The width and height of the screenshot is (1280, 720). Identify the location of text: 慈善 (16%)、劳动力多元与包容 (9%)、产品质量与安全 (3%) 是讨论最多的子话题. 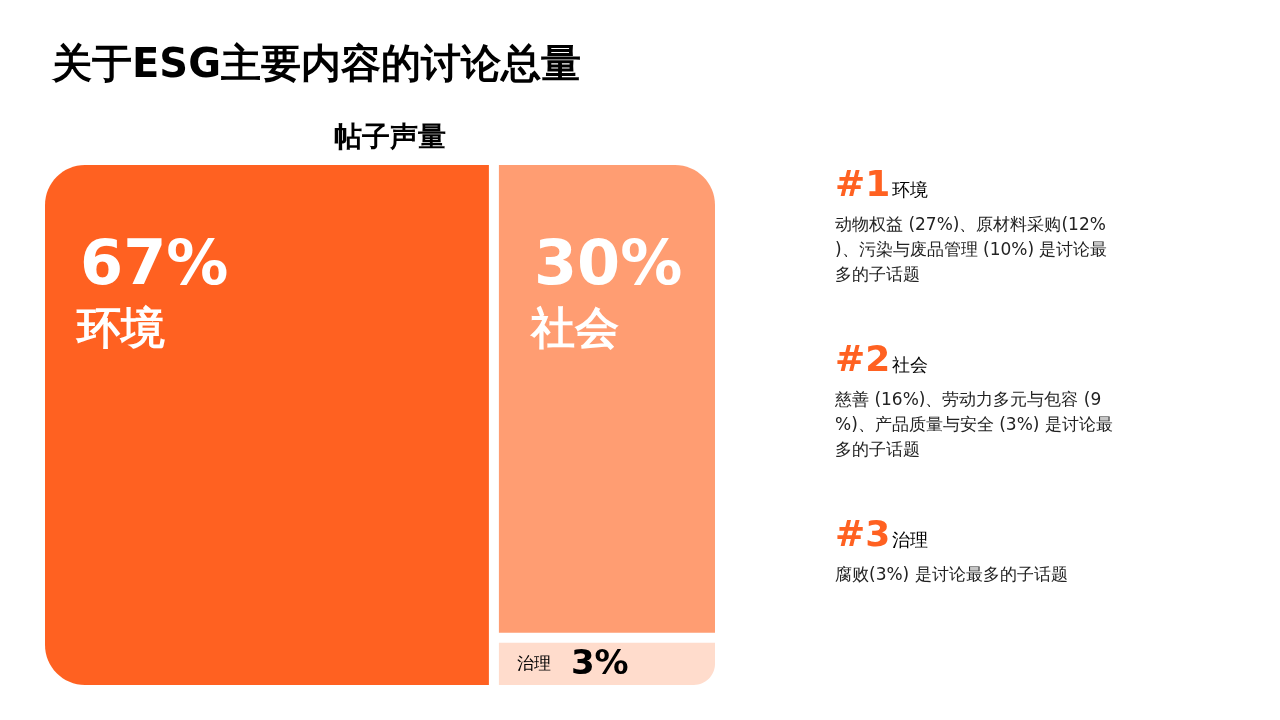
(973, 424).